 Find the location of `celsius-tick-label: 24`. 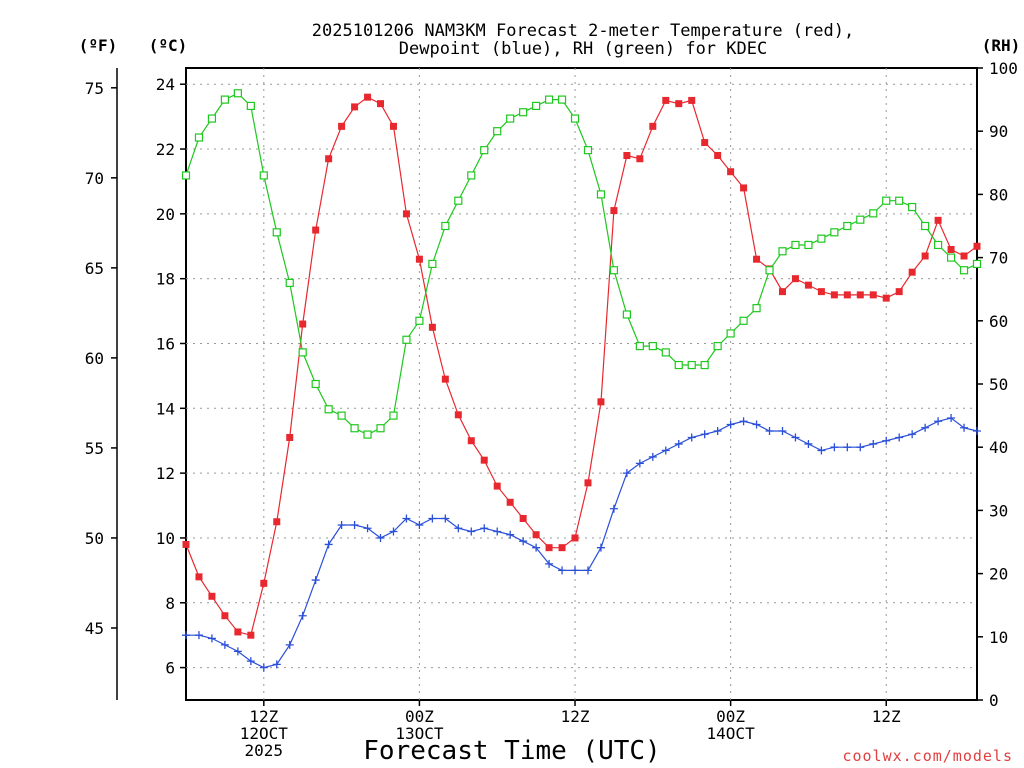

celsius-tick-label: 24 is located at coordinates (165, 84).